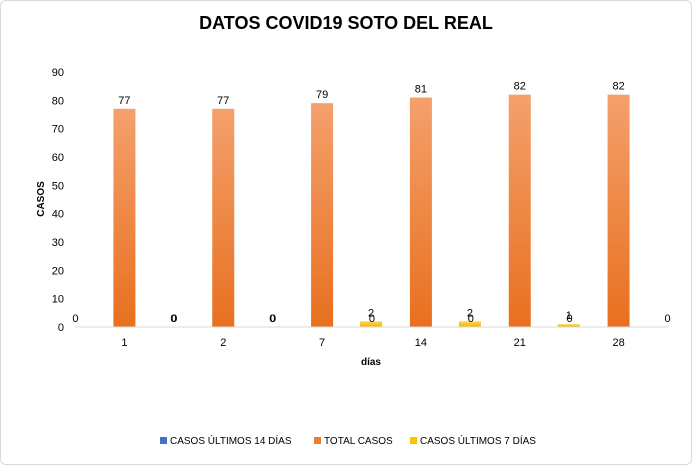  What do you see at coordinates (58, 101) in the screenshot?
I see `y-tick-label: 80` at bounding box center [58, 101].